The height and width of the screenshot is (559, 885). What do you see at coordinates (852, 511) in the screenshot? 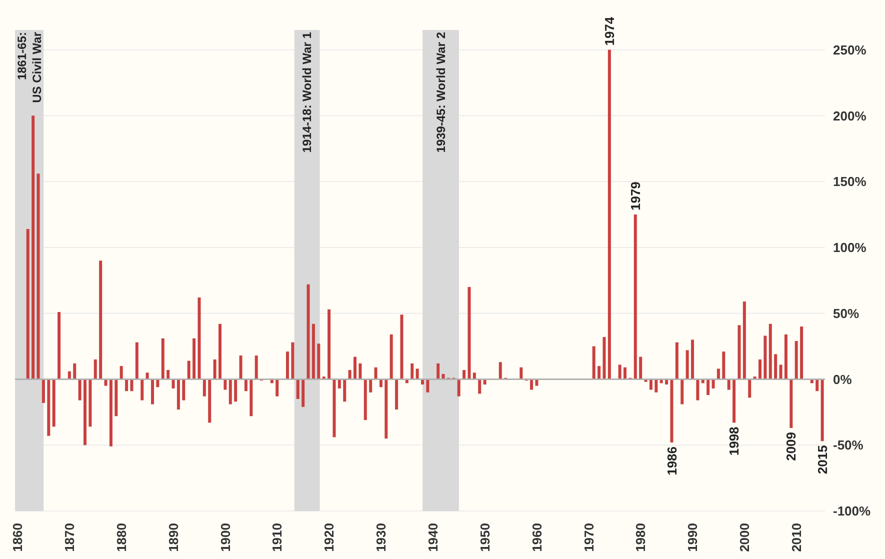
I see `y-tick-label: -100%` at bounding box center [852, 511].